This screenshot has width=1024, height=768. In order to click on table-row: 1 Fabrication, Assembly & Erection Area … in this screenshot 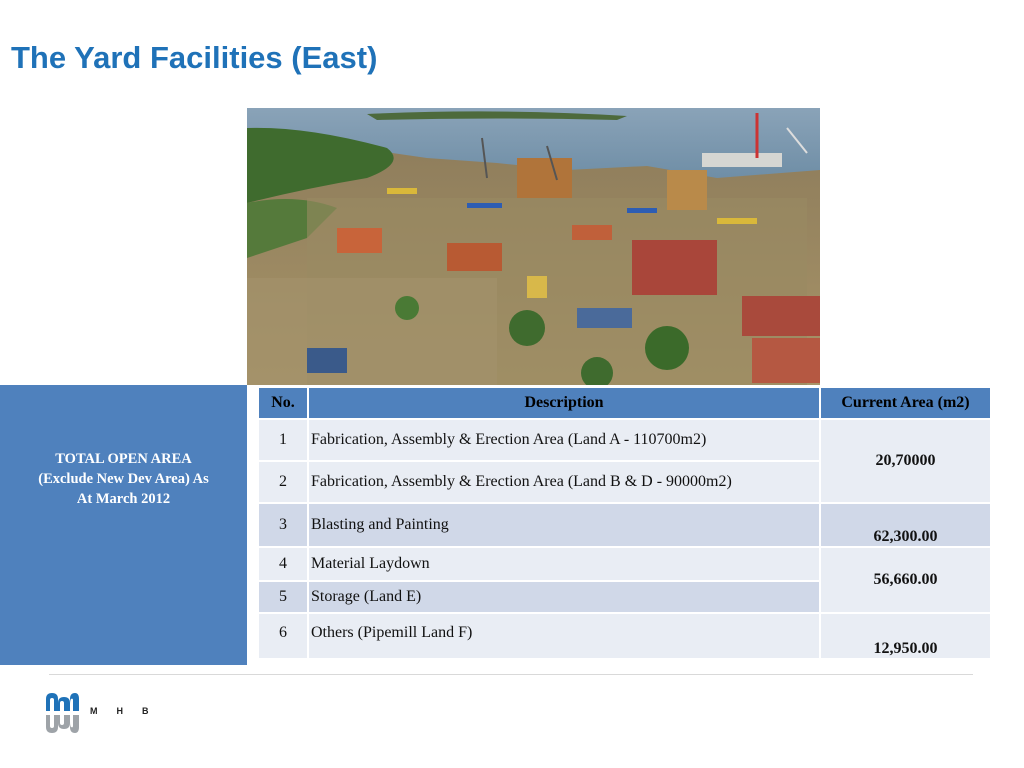, I will do `click(624, 461)`.